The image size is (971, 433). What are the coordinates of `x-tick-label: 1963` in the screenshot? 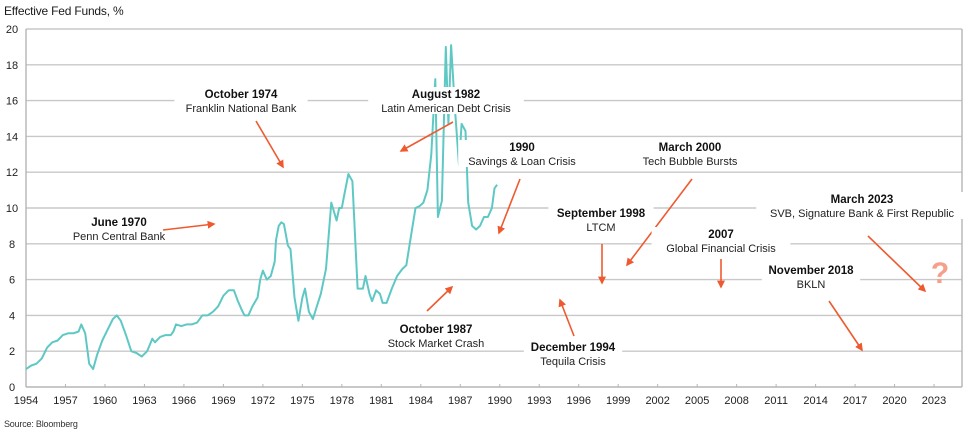 It's located at (144, 401).